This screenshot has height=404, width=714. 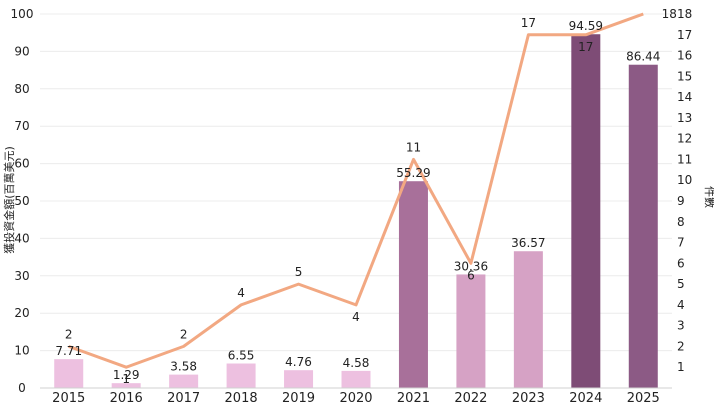 What do you see at coordinates (681, 326) in the screenshot?
I see `y2-tick-label: 3` at bounding box center [681, 326].